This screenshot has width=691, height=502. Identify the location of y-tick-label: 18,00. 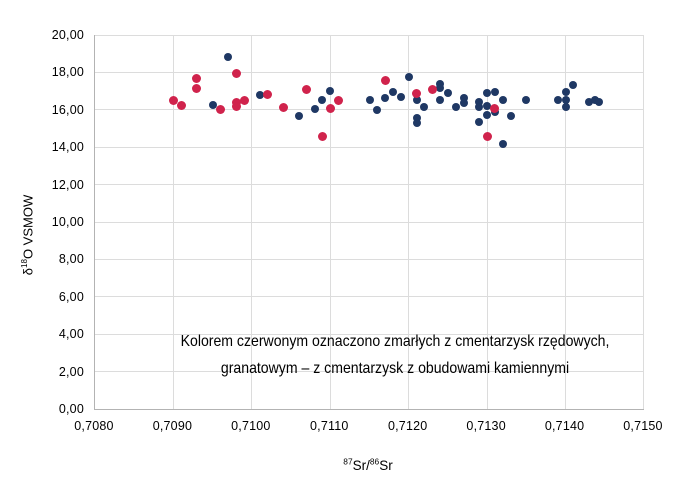
(67, 72).